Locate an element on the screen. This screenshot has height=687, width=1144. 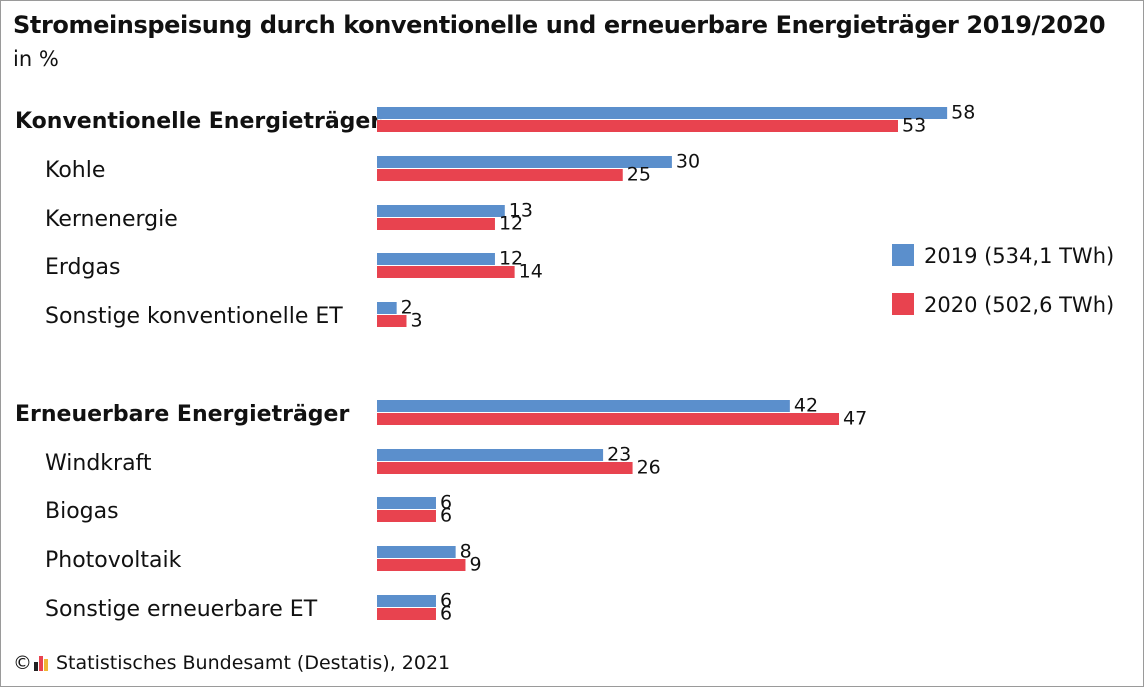
data-label: 26 is located at coordinates (649, 468).